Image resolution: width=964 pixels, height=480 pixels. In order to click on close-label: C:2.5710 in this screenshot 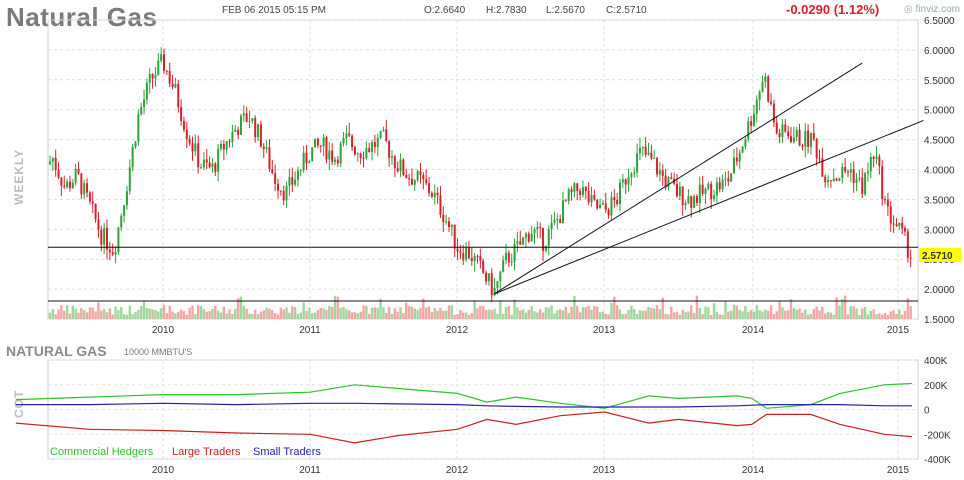, I will do `click(626, 10)`.